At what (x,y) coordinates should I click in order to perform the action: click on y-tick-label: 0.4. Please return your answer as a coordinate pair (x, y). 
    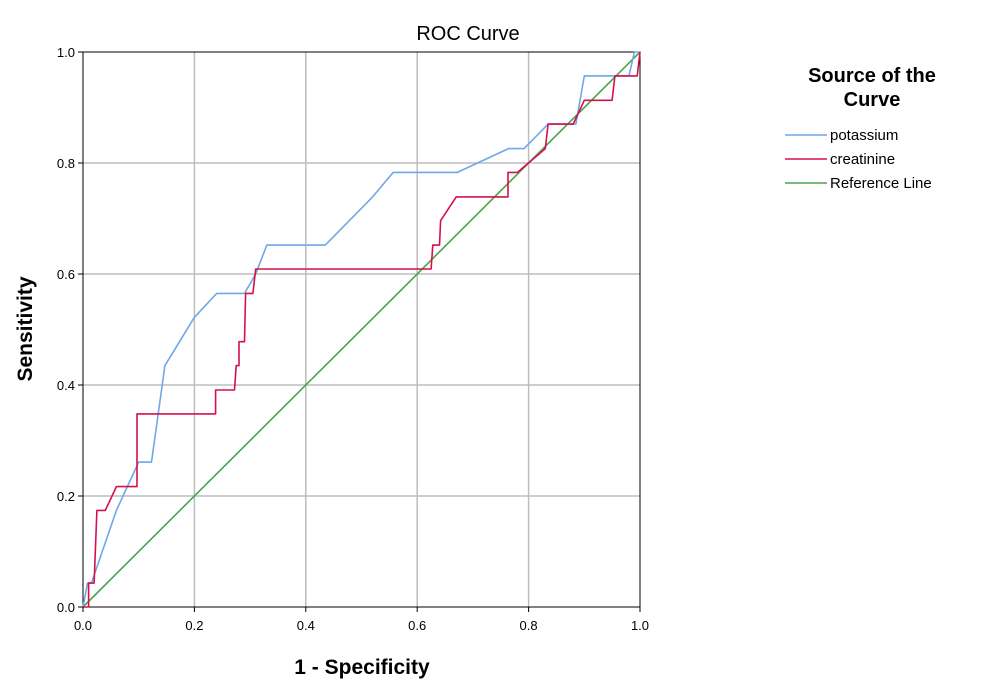
    Looking at the image, I should click on (66, 385).